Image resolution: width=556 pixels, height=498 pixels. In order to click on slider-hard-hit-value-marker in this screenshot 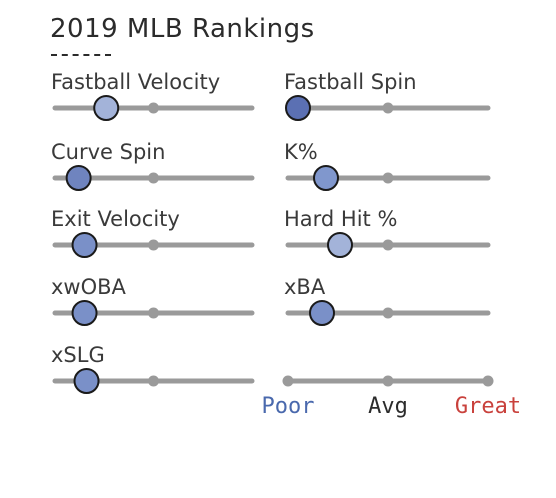, I will do `click(340, 245)`.